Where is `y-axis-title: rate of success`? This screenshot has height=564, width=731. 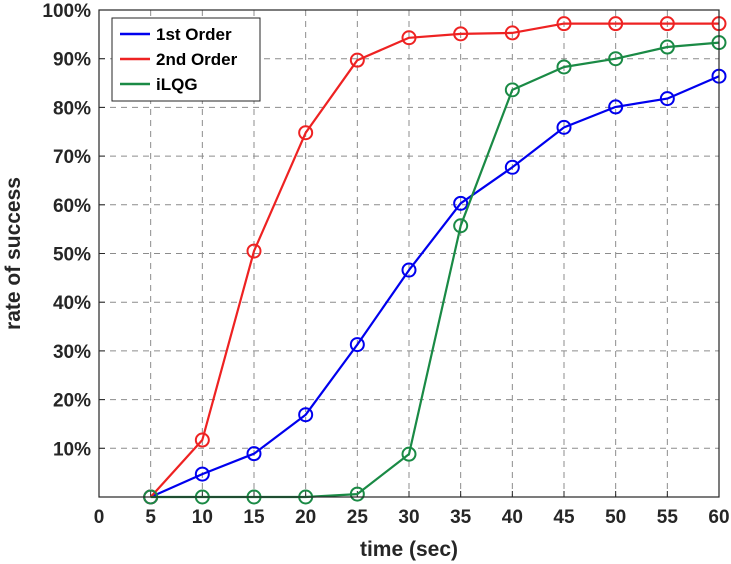 y-axis-title: rate of success is located at coordinates (13, 253).